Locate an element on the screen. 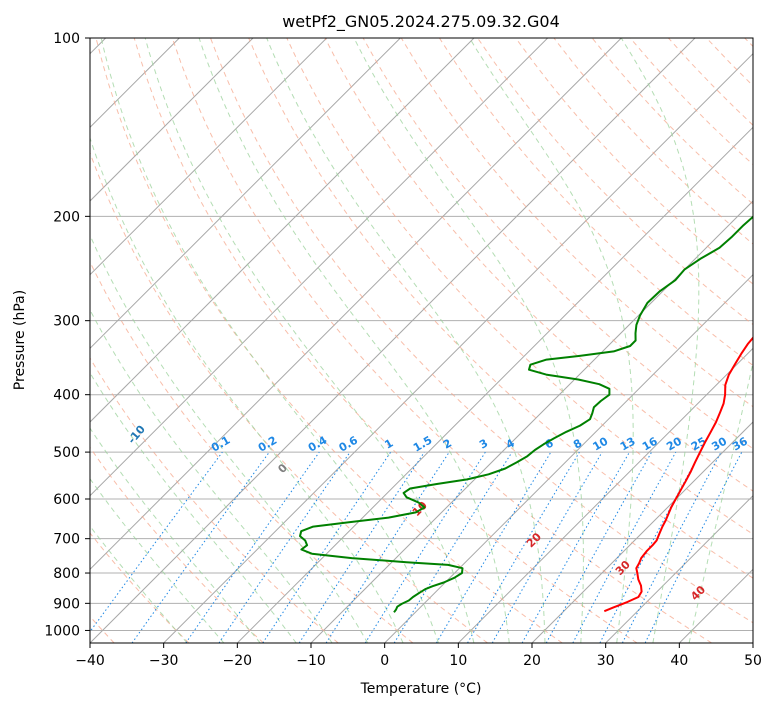  chart-title: wetPf2_GN05.2024.275.09.32.G04 is located at coordinates (421, 22).